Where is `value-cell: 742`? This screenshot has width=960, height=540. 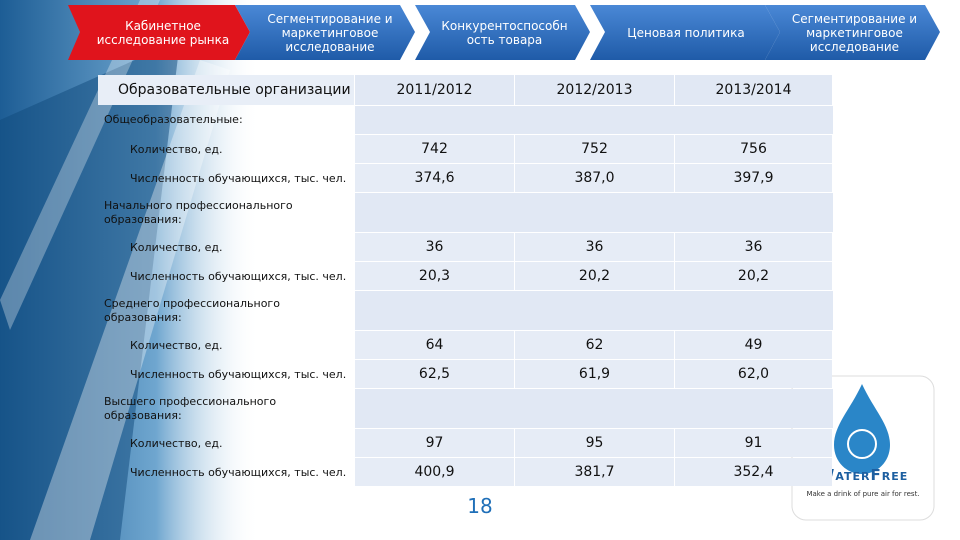
value-cell: 742 is located at coordinates (434, 149).